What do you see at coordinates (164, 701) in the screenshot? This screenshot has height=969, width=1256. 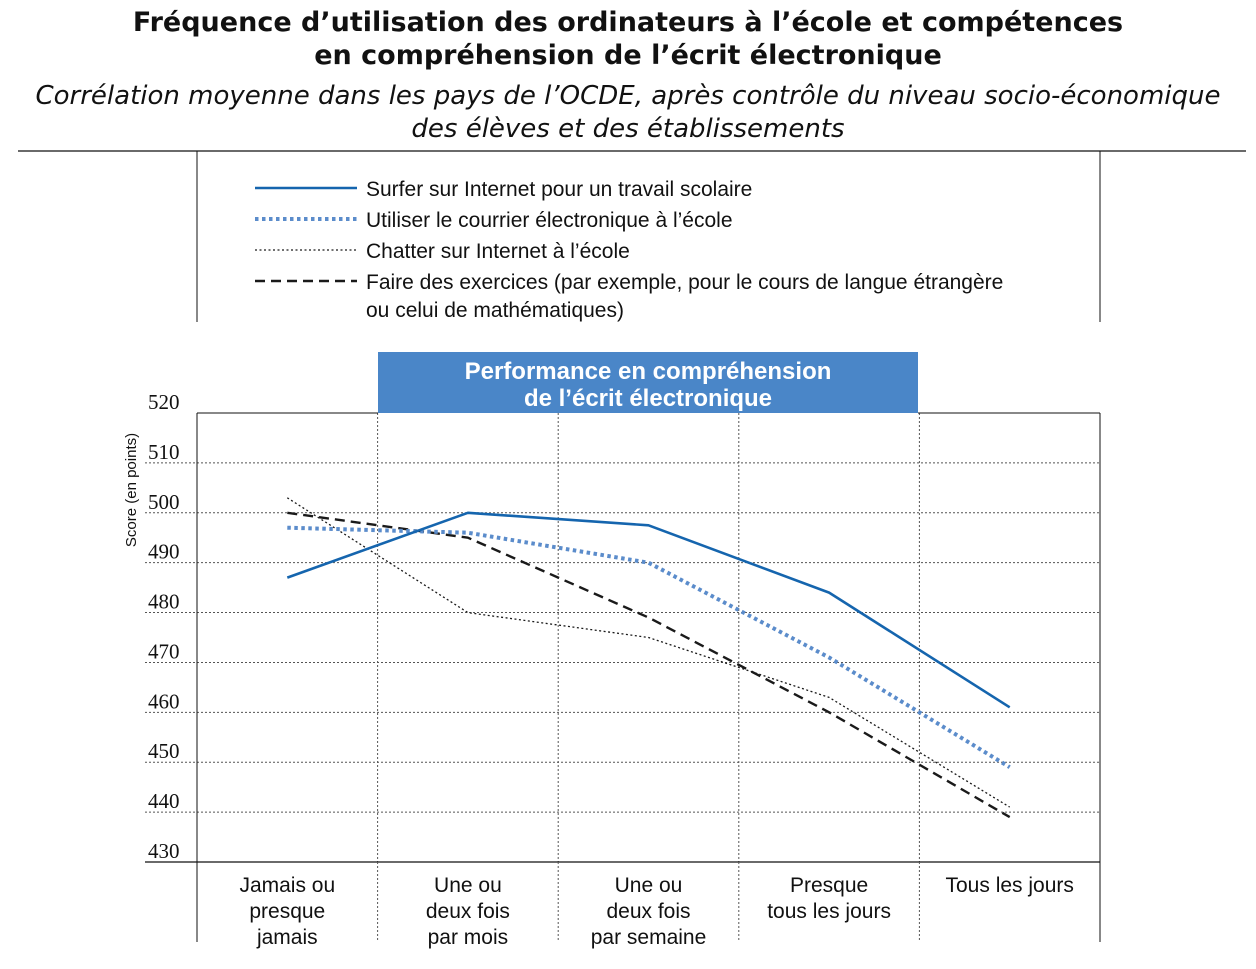 I see `y-tick-label-460: 460` at bounding box center [164, 701].